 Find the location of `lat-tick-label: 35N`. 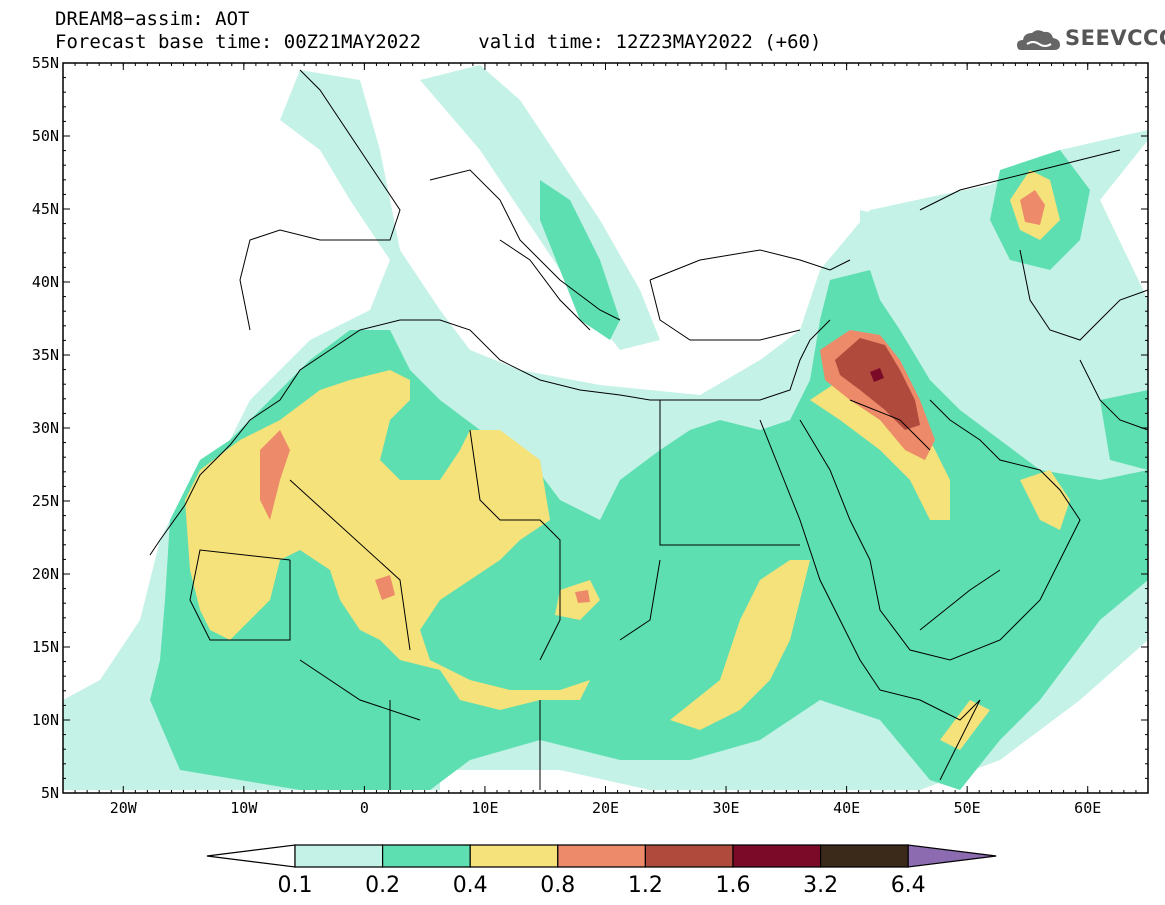

lat-tick-label: 35N is located at coordinates (45, 355).